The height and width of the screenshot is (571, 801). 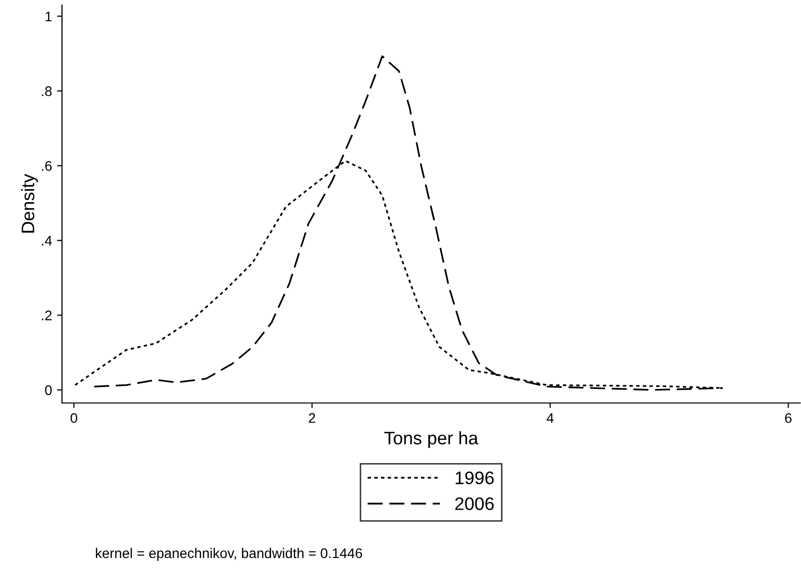 I want to click on x-tick-label: 0, so click(x=74, y=418).